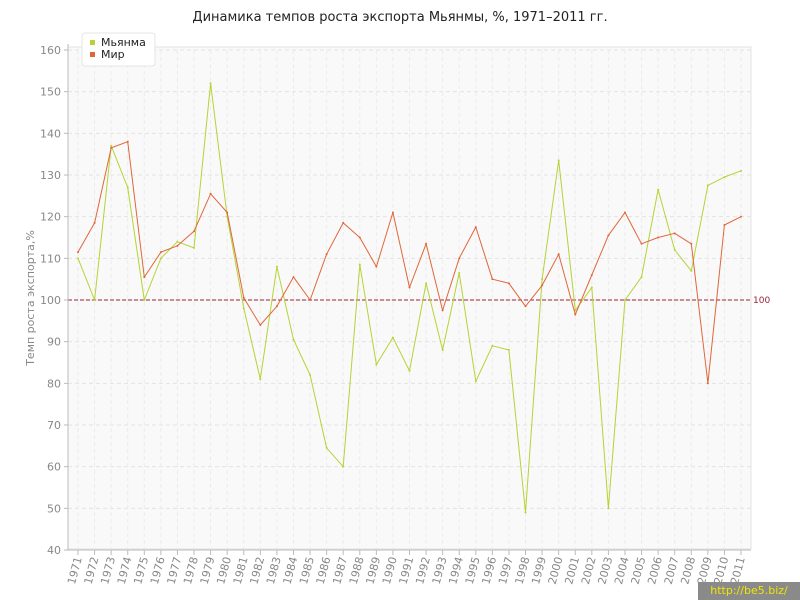 Image resolution: width=800 pixels, height=600 pixels. Describe the element at coordinates (123, 42) in the screenshot. I see `legend-label: Мьянма` at that location.